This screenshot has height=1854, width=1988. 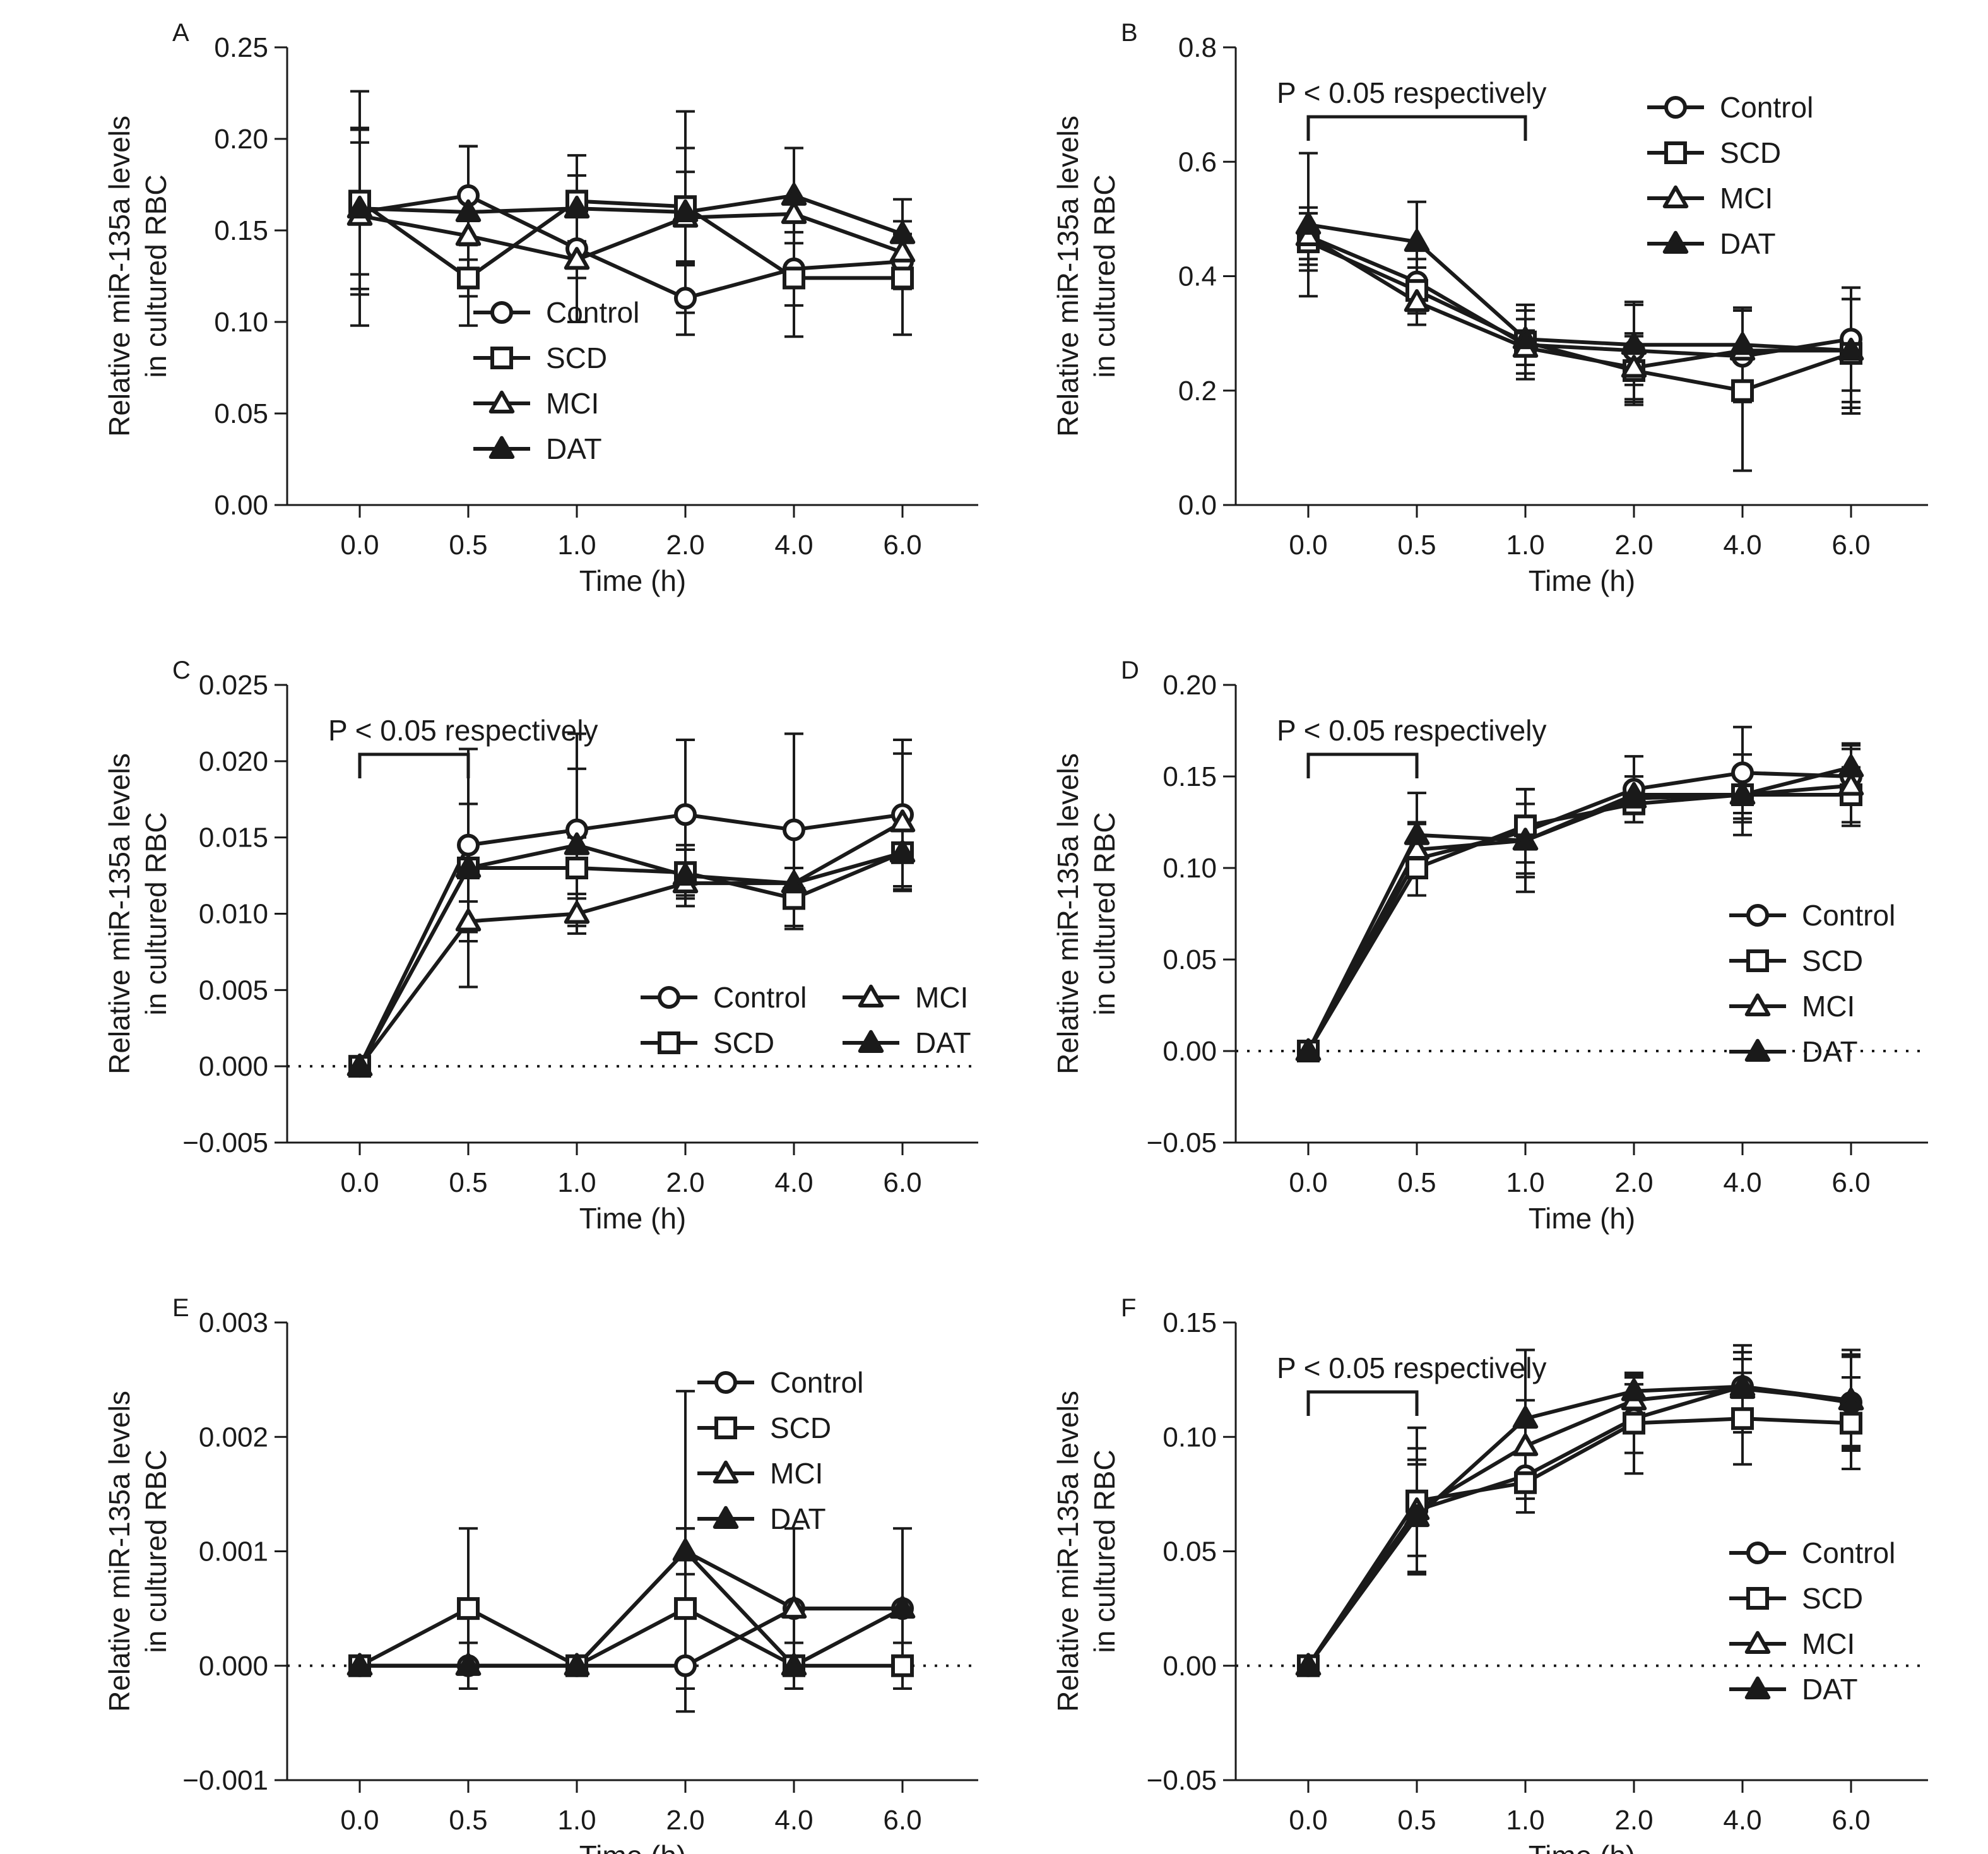 I want to click on y-tick-label: 0.20, so click(x=241, y=140).